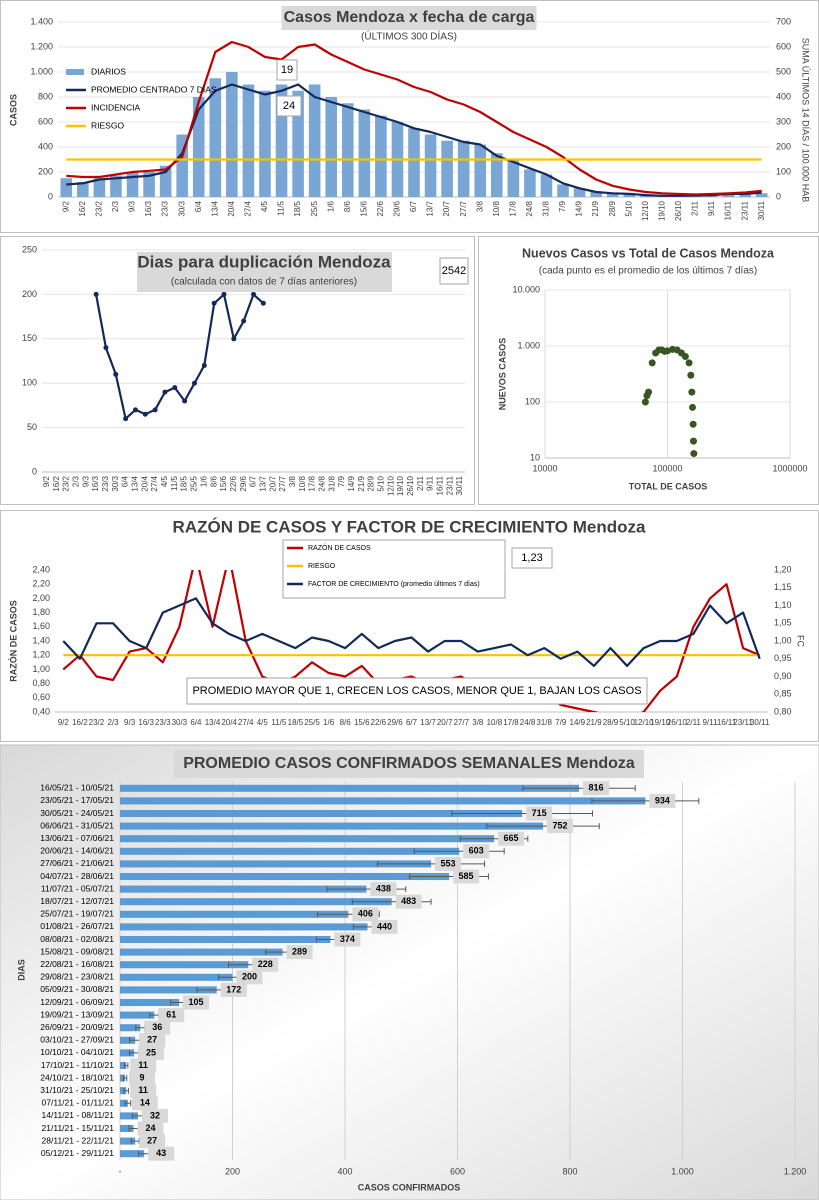 This screenshot has height=1200, width=819. What do you see at coordinates (78, 1128) in the screenshot?
I see `y-tick-label: 21/11/21 - 15/11/21` at bounding box center [78, 1128].